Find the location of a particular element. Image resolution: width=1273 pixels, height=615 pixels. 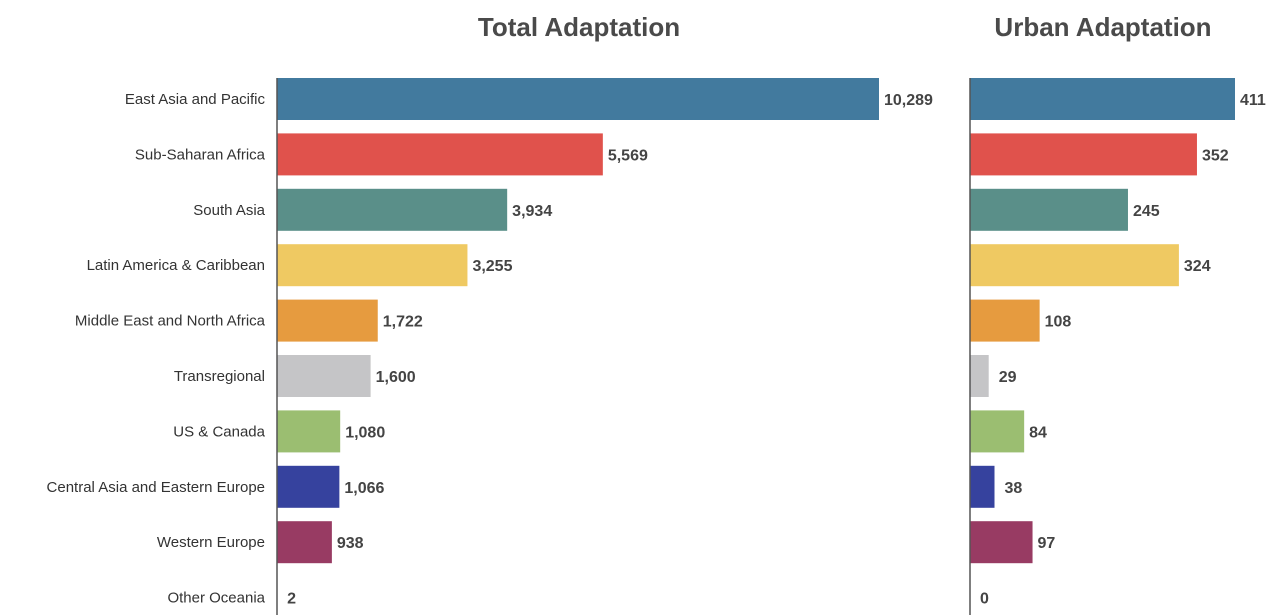

total-bar-sub-saharan-africa is located at coordinates (440, 154).